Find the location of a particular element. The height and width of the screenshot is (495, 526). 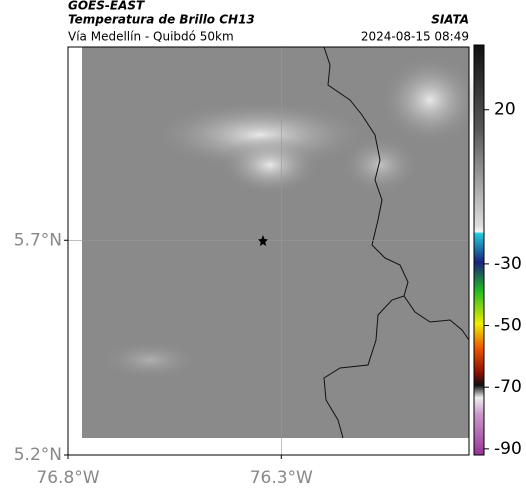

title: Temperatura de Brillo CH13 is located at coordinates (161, 20).